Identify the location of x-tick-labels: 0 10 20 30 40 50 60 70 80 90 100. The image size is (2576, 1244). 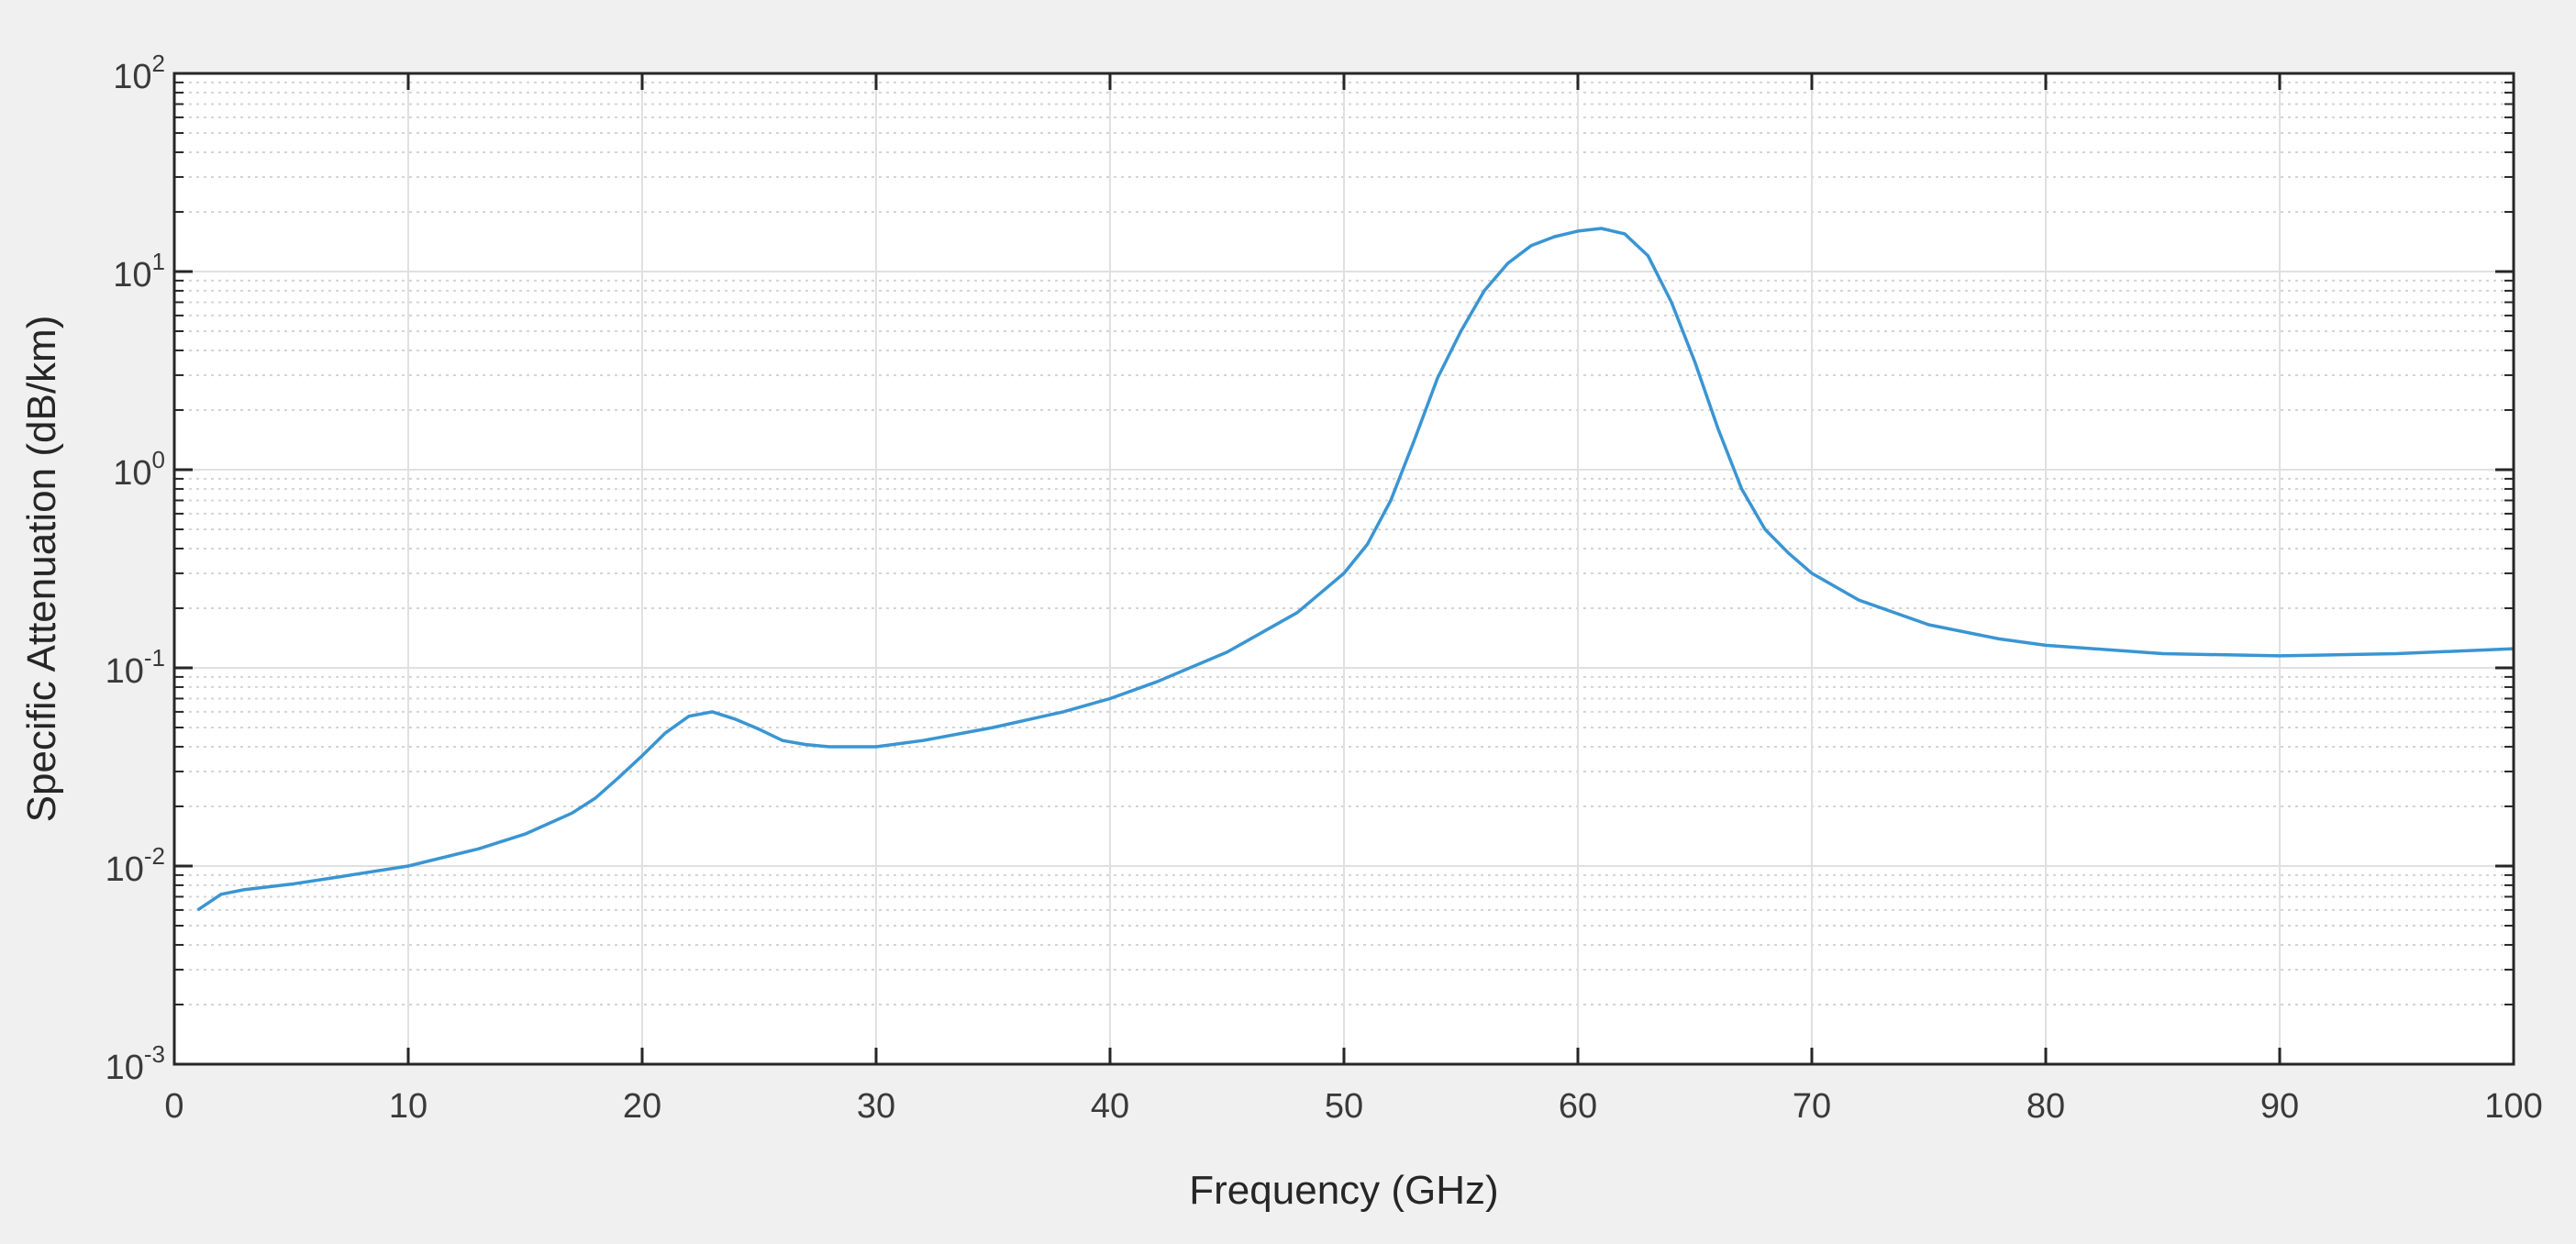
(1353, 1106).